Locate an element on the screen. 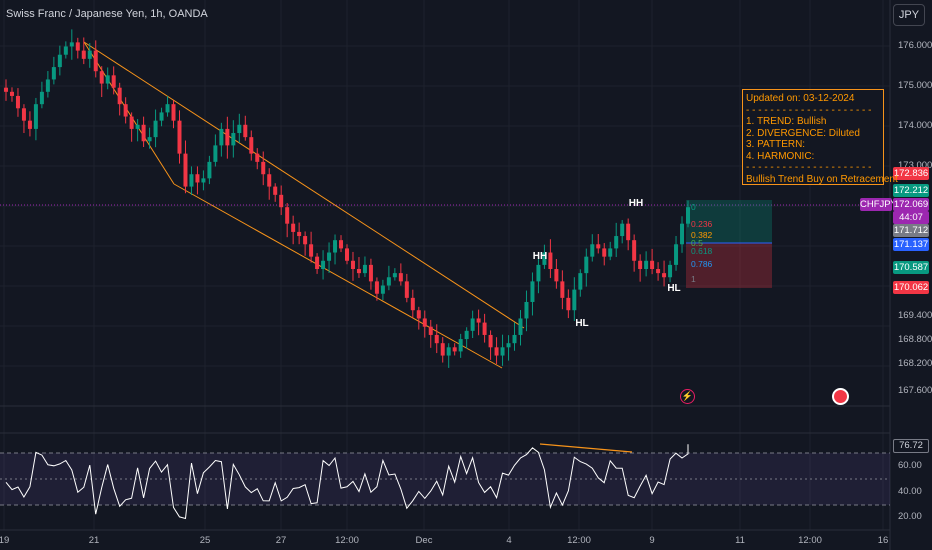 Image resolution: width=932 pixels, height=550 pixels. channel-edge-line is located at coordinates (129, 113).